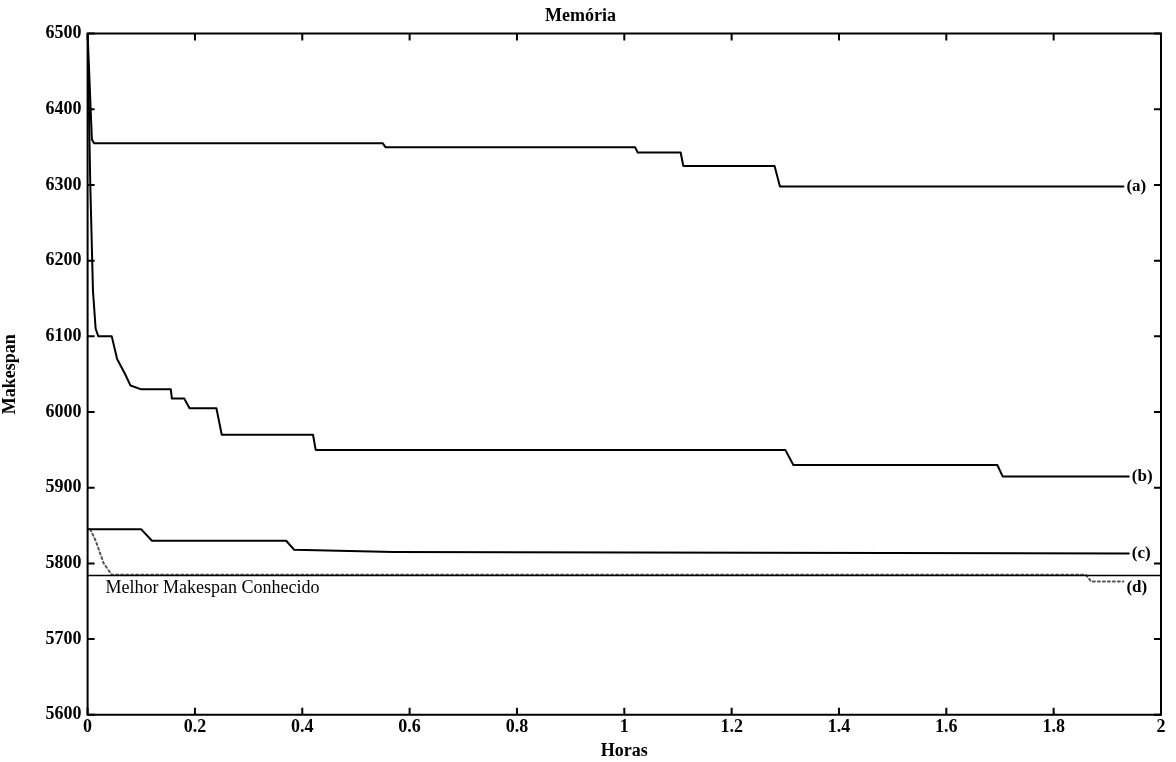  Describe the element at coordinates (63, 637) in the screenshot. I see `y-tick-label: 5700` at that location.